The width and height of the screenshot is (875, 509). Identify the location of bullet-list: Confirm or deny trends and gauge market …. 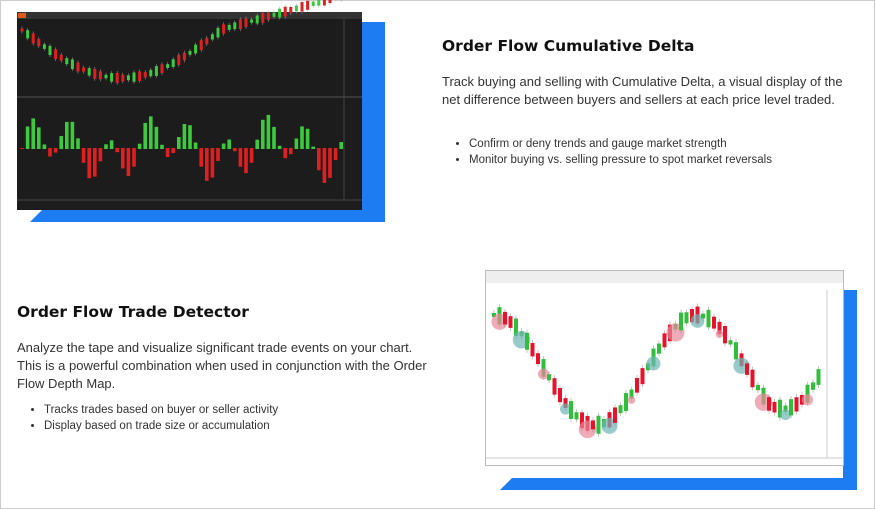
(607, 152).